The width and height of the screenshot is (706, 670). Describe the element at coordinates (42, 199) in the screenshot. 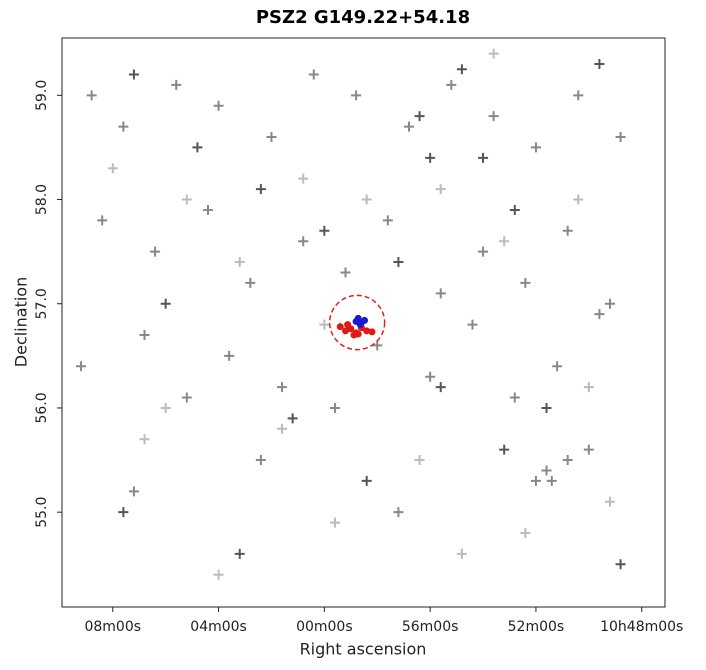

I see `y-tick-label: 58.0` at that location.